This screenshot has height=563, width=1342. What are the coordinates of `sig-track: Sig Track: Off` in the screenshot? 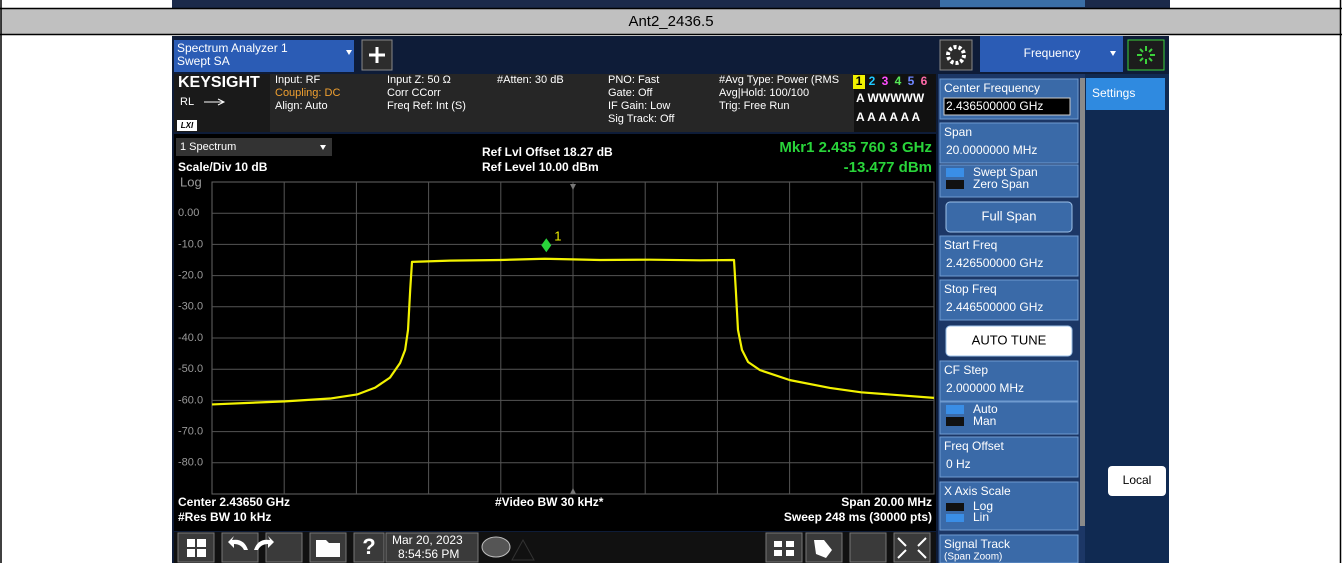 It's located at (641, 119).